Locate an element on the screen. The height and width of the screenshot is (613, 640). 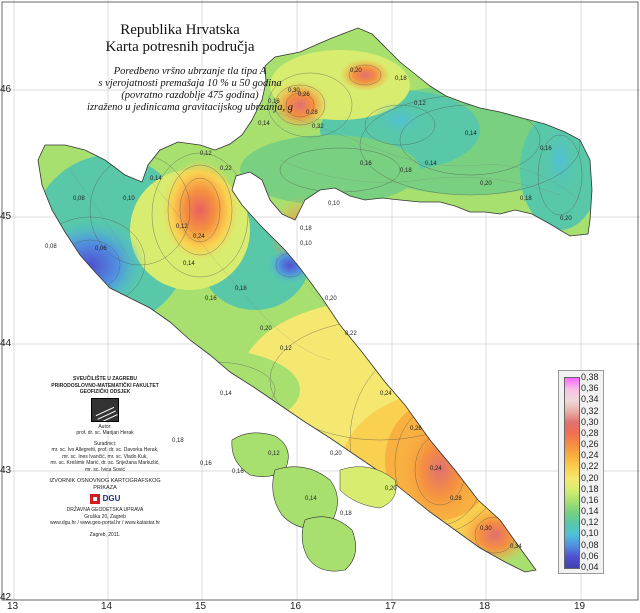
institution-line: PRIRODOSLOVNO-MATEMATIČKI FAKULTET is located at coordinates (105, 385).